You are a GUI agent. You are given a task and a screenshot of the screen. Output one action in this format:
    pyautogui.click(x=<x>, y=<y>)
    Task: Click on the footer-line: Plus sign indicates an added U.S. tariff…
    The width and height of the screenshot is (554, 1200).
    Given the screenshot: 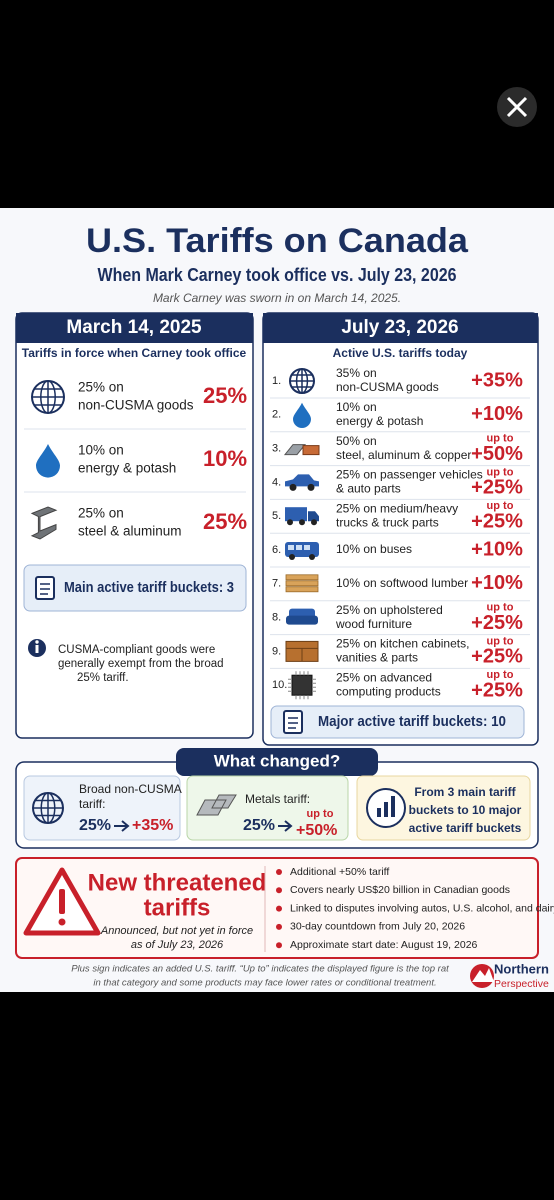 What is the action you would take?
    pyautogui.click(x=260, y=969)
    